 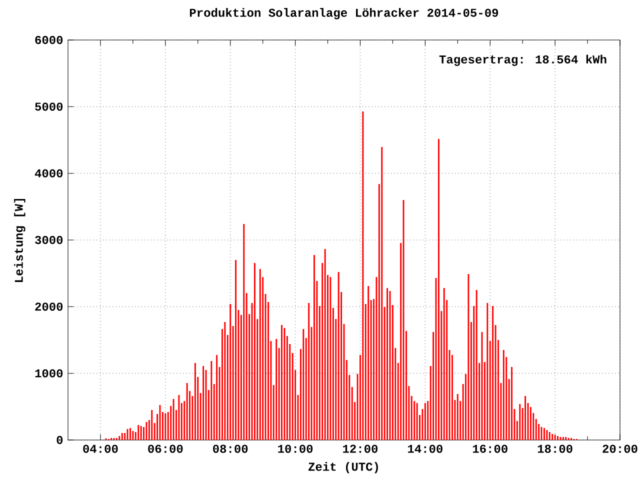 I want to click on x-tick-label: 20:00, so click(x=620, y=448).